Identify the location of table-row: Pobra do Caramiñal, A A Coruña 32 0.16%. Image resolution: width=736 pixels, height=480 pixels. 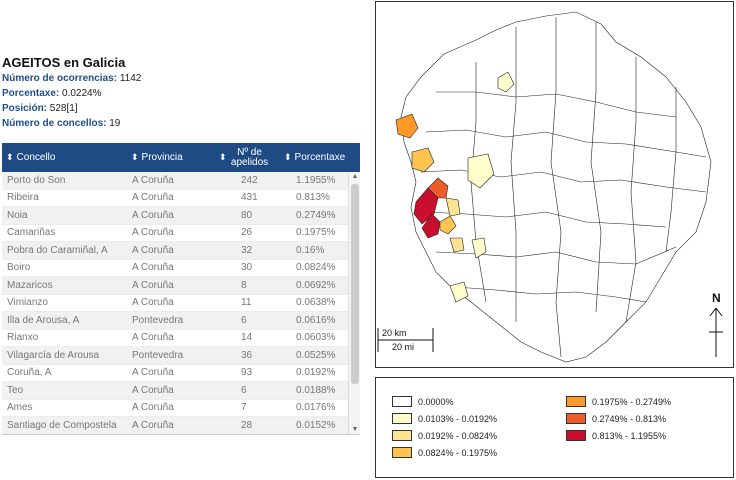
(181, 251).